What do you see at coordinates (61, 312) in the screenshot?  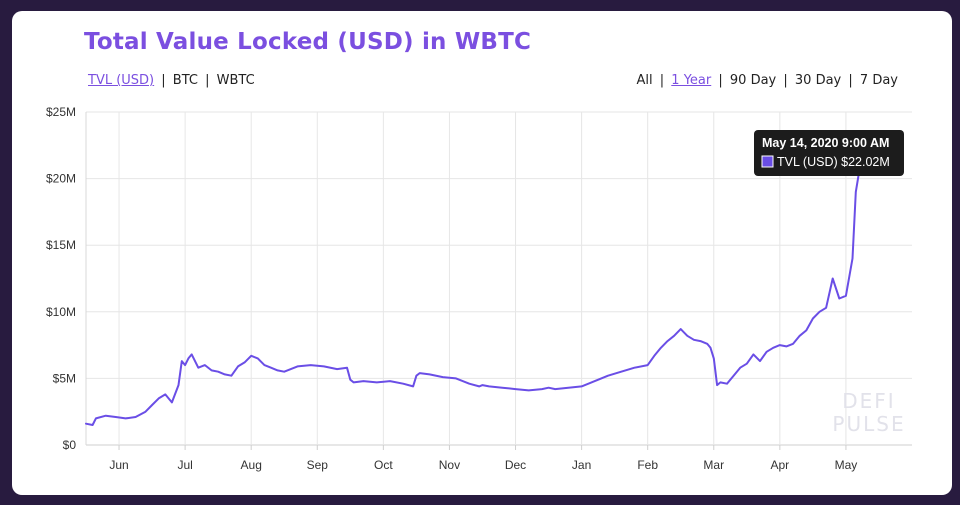 I see `y-tick-label: $10M` at bounding box center [61, 312].